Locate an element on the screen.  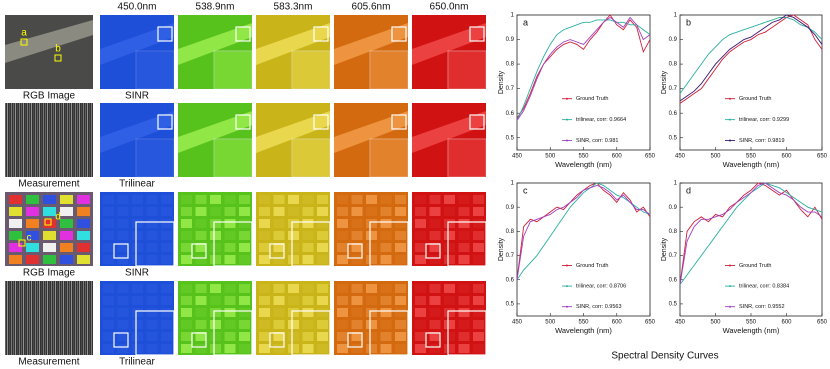
legend-label: trilinear, corr: 0.9664 is located at coordinates (601, 120).